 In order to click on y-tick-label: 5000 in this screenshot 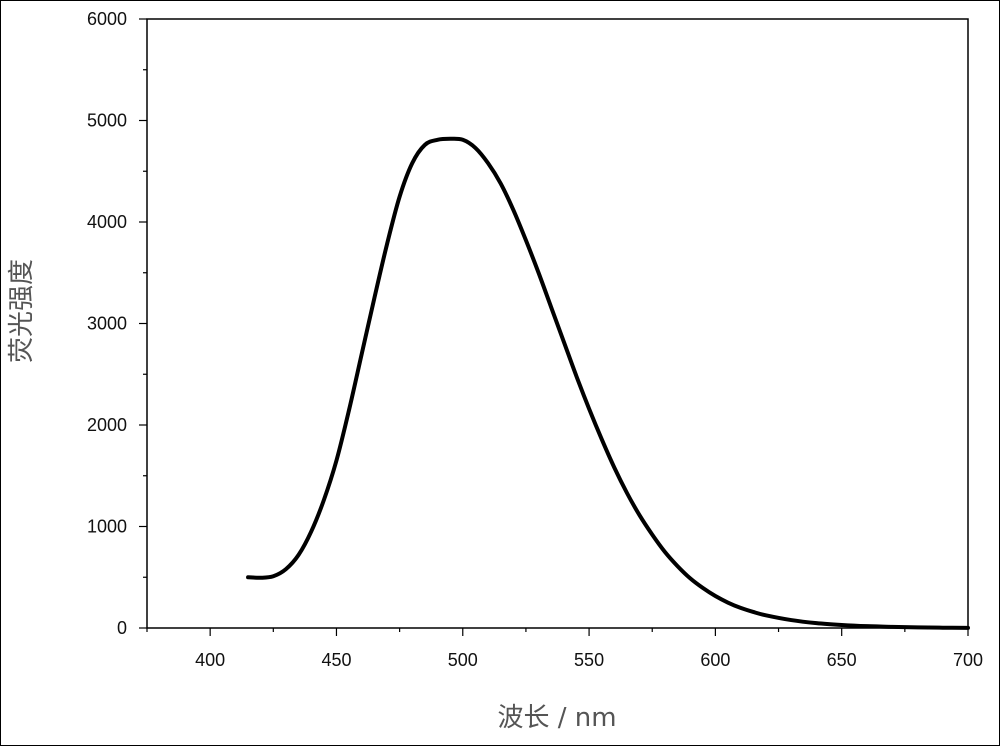, I will do `click(107, 121)`.